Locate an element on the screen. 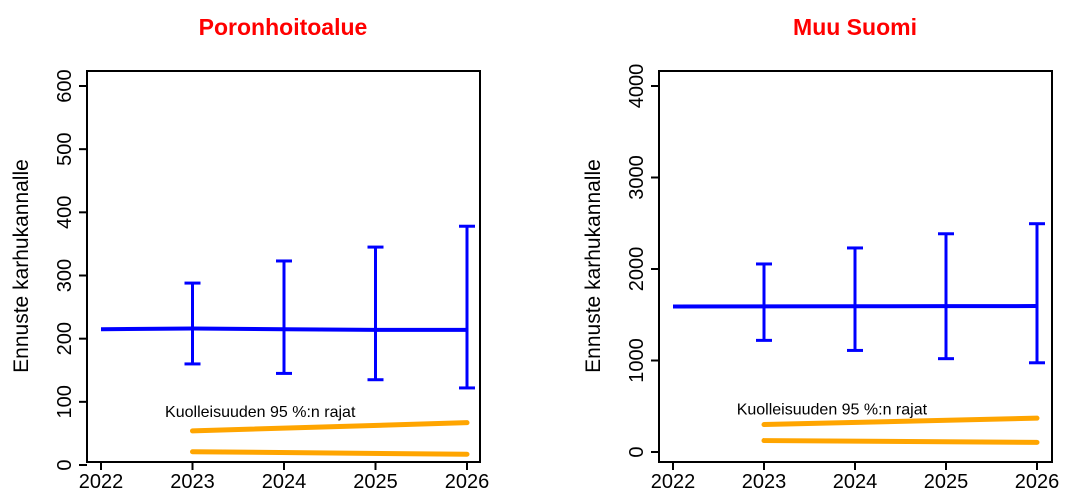 The image size is (1065, 493). y-tick-label: 3000 is located at coordinates (637, 177).